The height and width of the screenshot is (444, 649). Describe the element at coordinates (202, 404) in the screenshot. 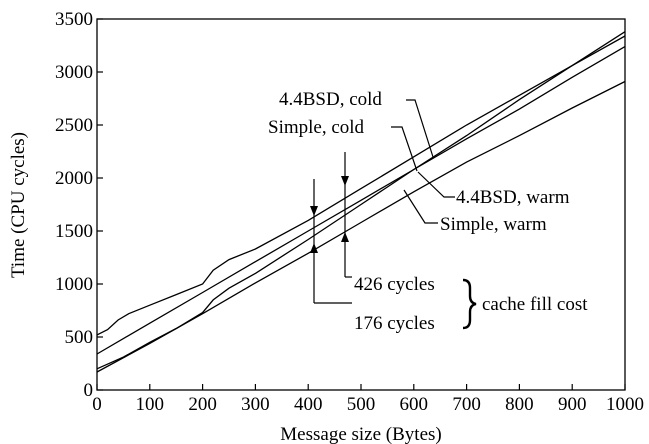

I see `x-tick-label: 200` at that location.